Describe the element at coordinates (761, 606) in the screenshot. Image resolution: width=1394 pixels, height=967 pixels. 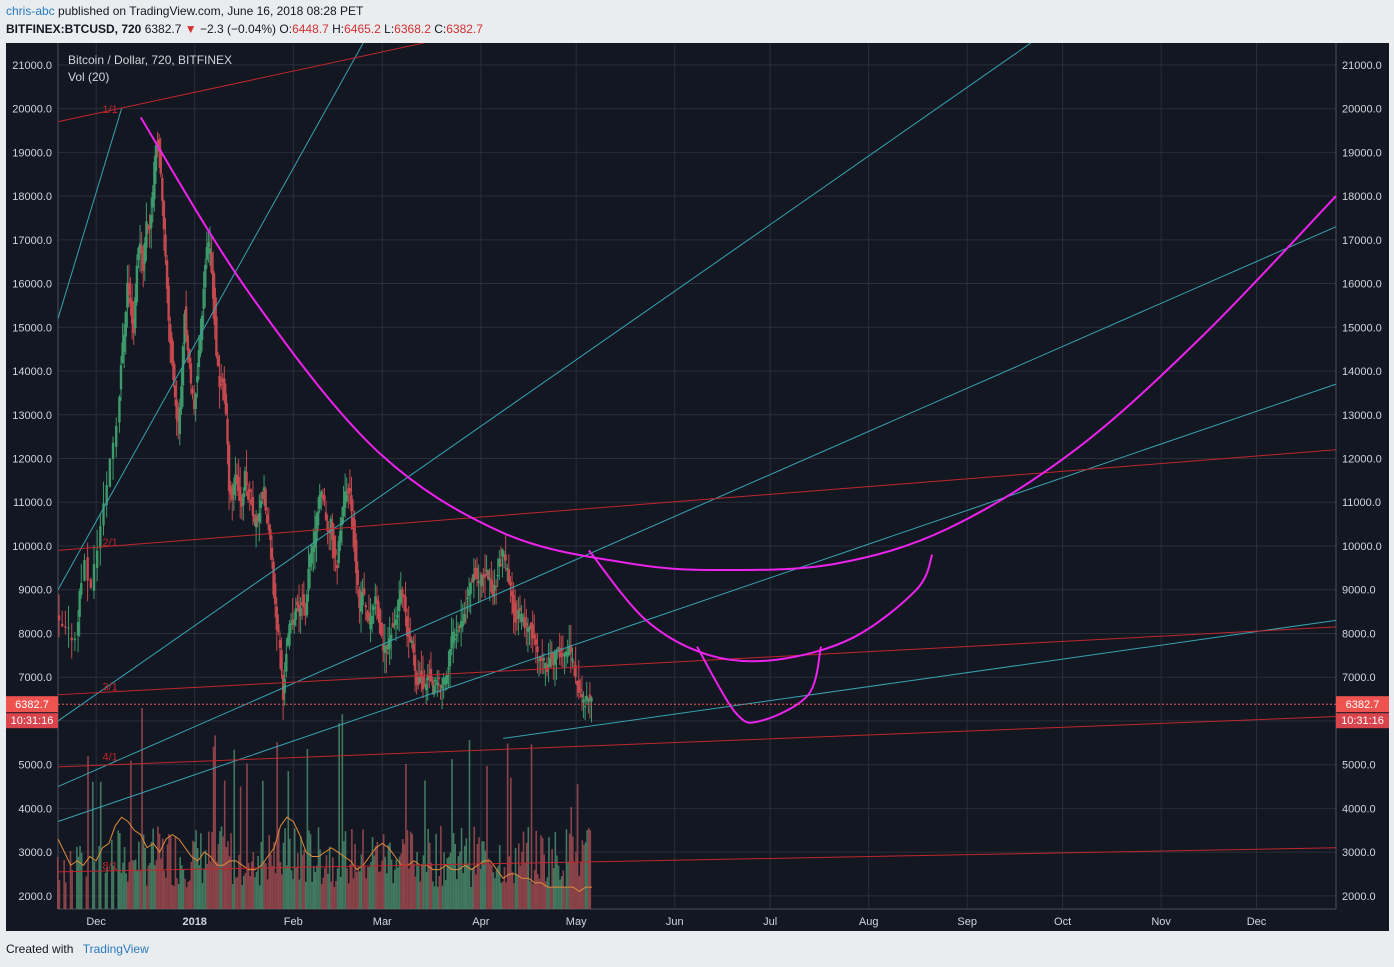
I see `curve-arc-medium` at that location.